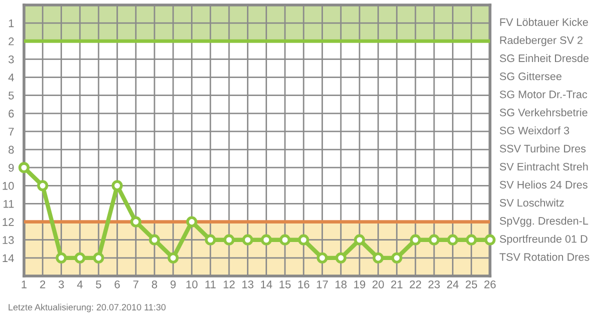  I want to click on x-tick-label: 8, so click(155, 284).